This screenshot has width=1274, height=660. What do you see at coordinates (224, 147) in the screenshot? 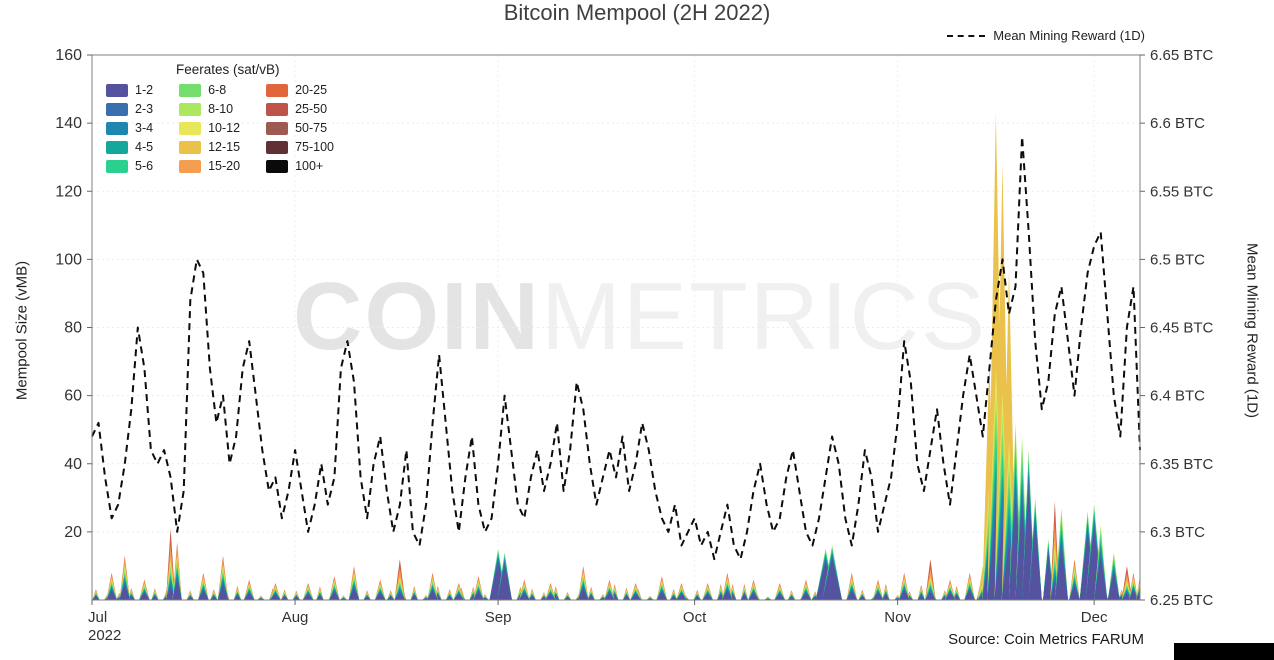
I see `legend-item-label: 12-15` at bounding box center [224, 147].